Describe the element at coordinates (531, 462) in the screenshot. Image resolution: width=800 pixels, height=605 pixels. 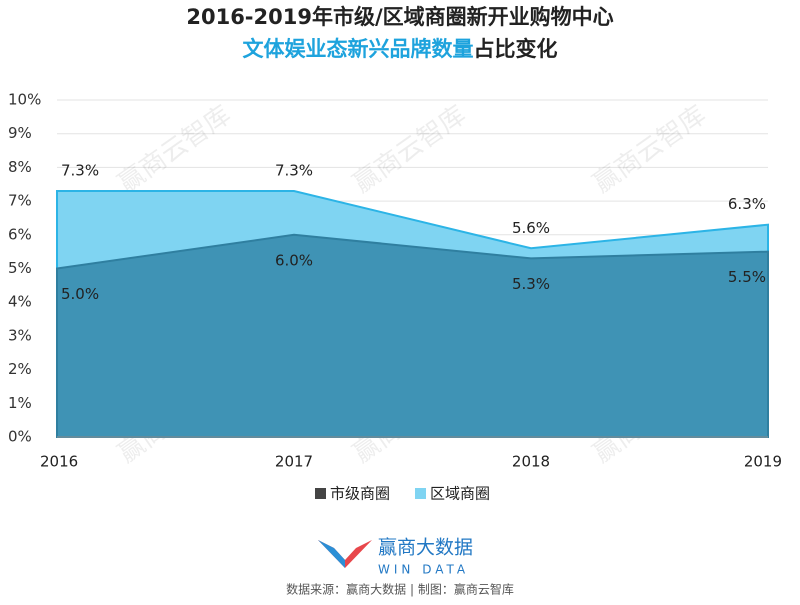
I see `x-tick-label: 2018` at that location.